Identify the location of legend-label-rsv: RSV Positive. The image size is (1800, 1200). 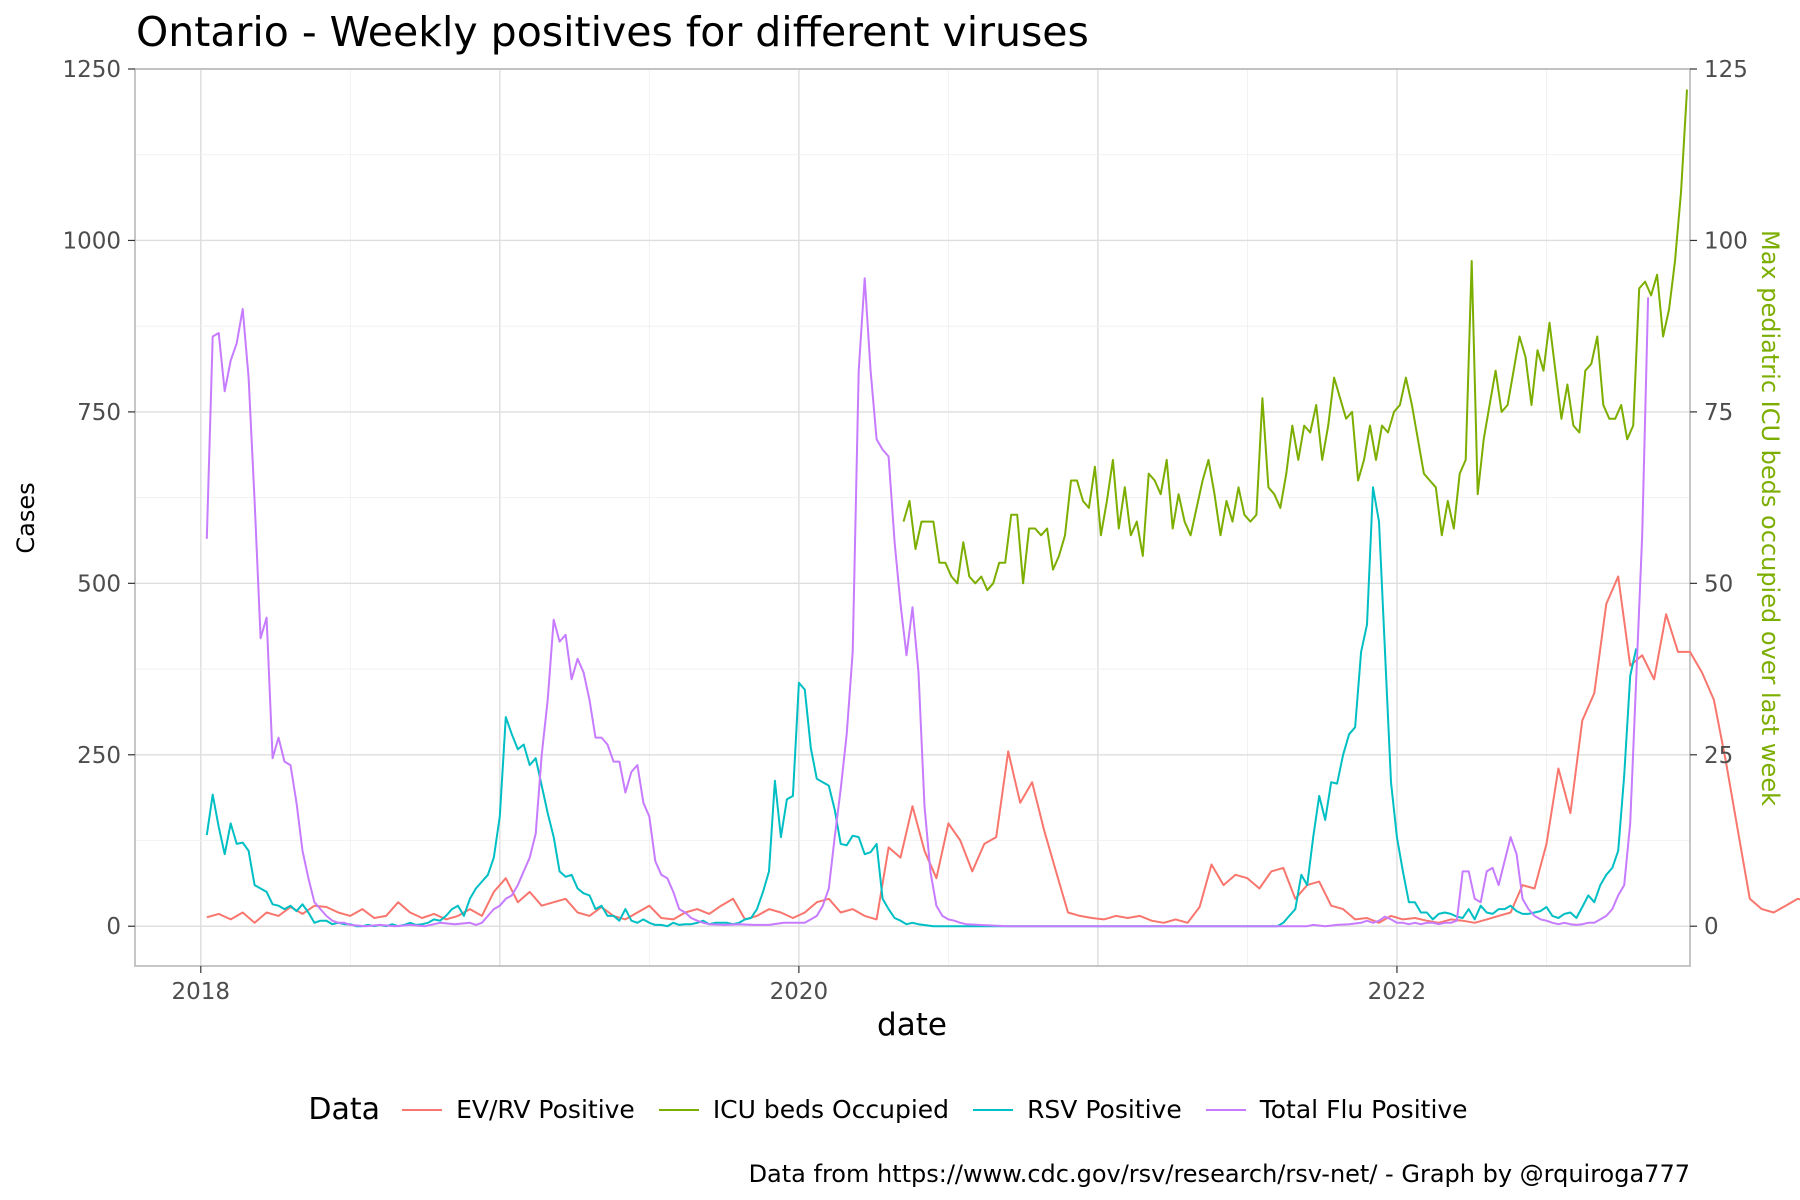
(1104, 1109).